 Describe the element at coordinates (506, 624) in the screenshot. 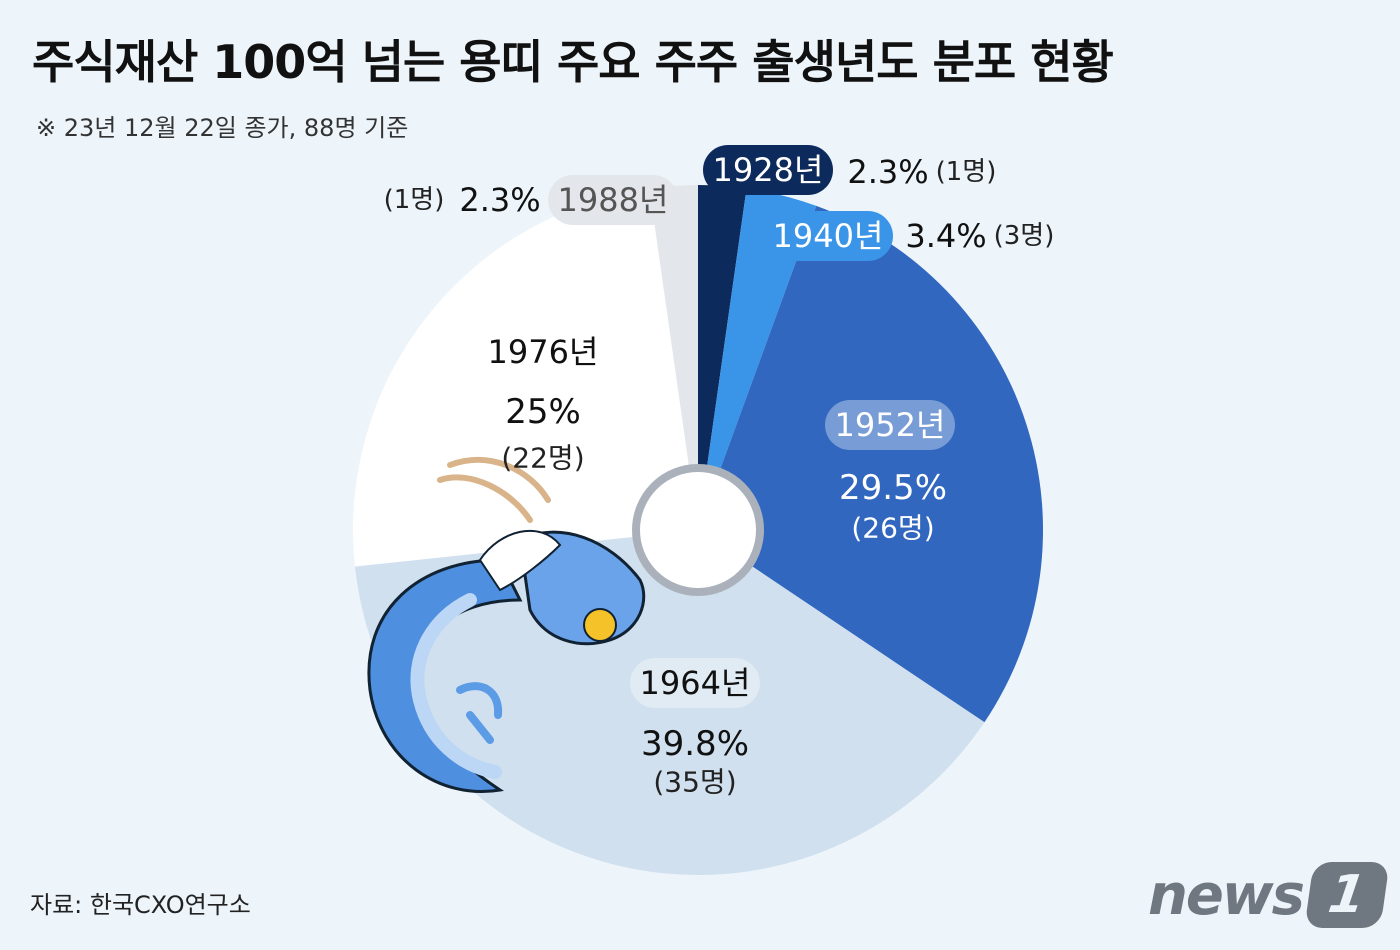

I see `dragon-illustration` at that location.